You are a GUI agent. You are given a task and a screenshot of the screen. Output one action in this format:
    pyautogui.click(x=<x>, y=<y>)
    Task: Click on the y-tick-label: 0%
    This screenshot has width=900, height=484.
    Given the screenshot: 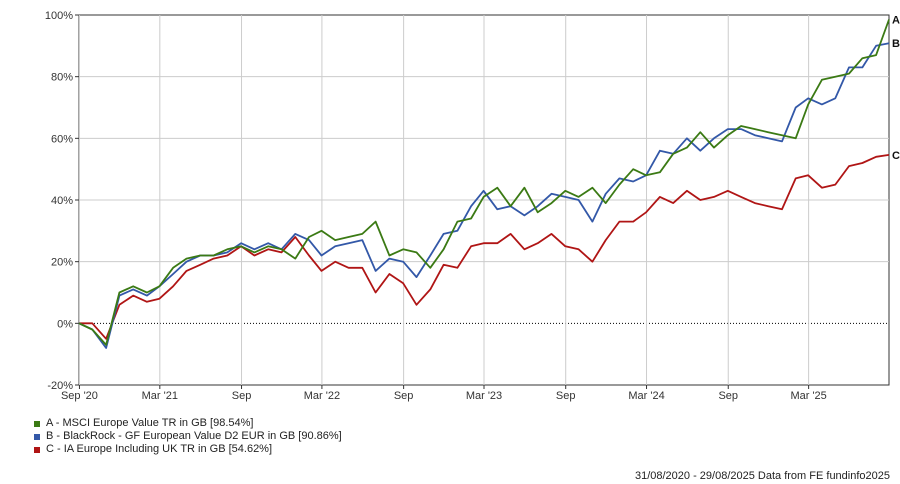 What is the action you would take?
    pyautogui.click(x=65, y=324)
    